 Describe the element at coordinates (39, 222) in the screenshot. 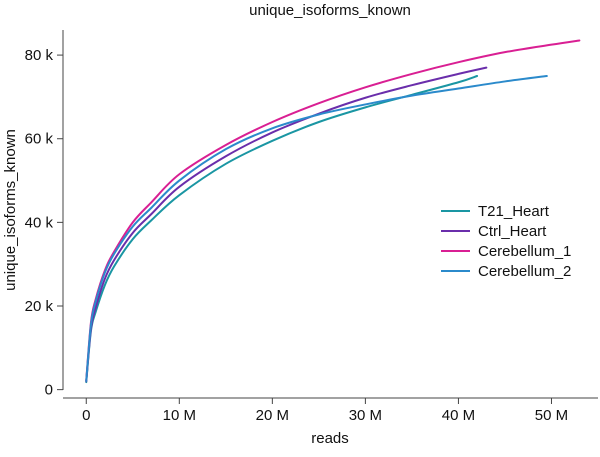

I see `y-tick-label: 40 k` at that location.